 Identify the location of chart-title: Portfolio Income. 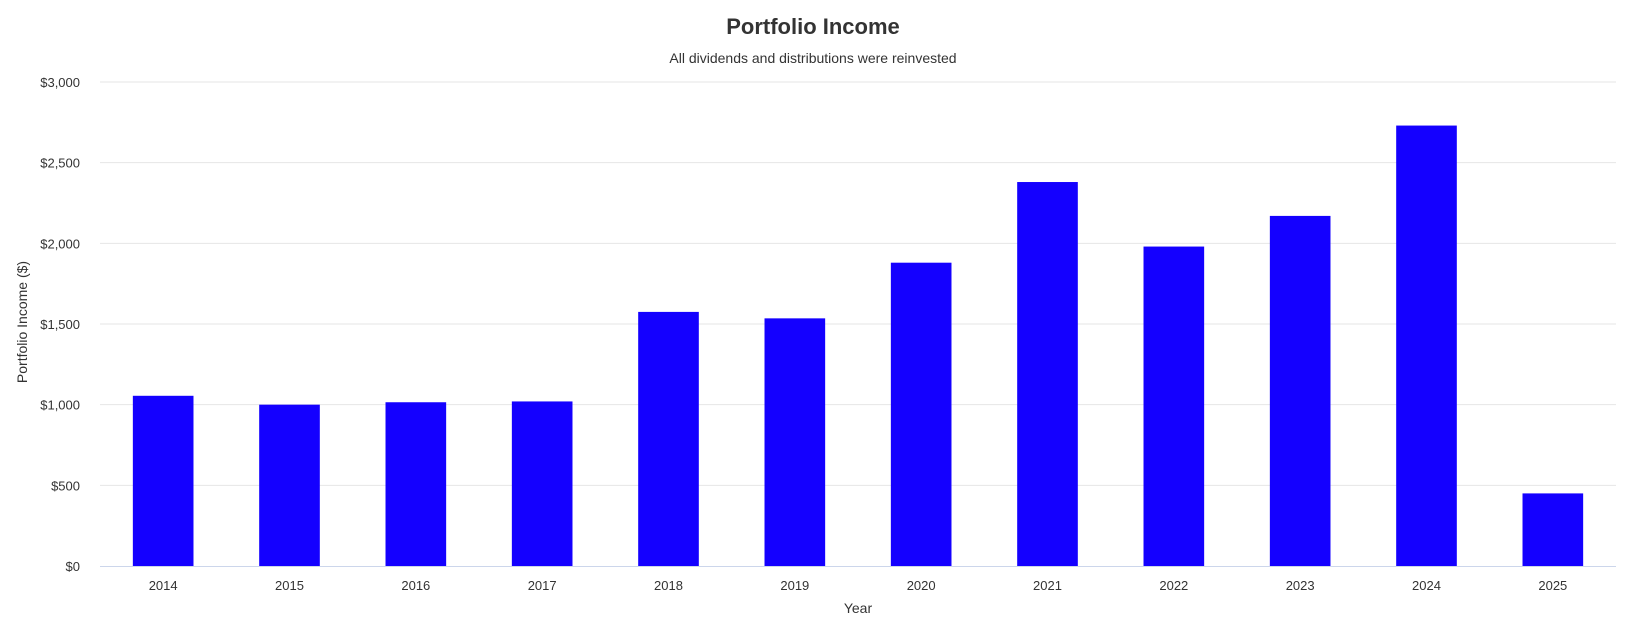
(813, 26).